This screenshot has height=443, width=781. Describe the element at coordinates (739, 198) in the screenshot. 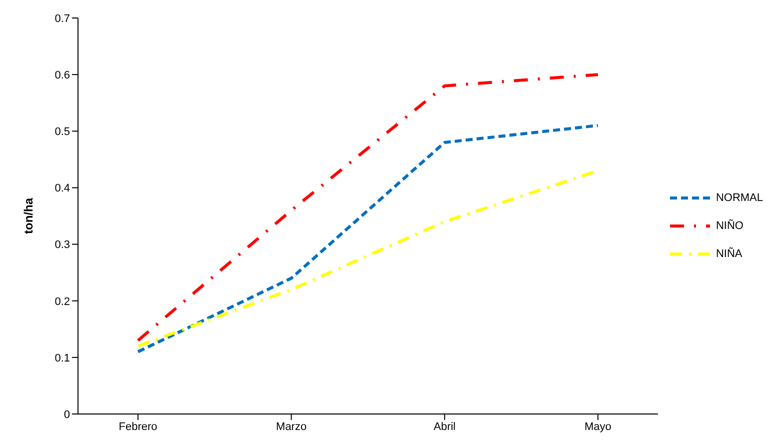

I see `legend-label: NORMAL` at that location.